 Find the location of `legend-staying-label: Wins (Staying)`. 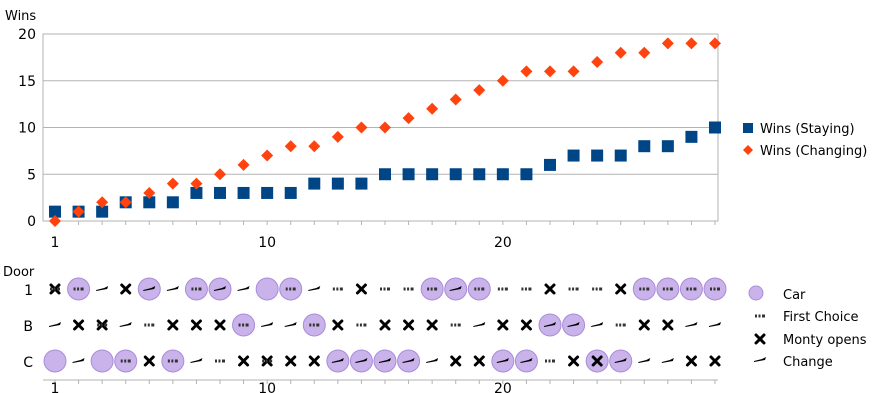

legend-staying-label: Wins (Staying) is located at coordinates (807, 129).